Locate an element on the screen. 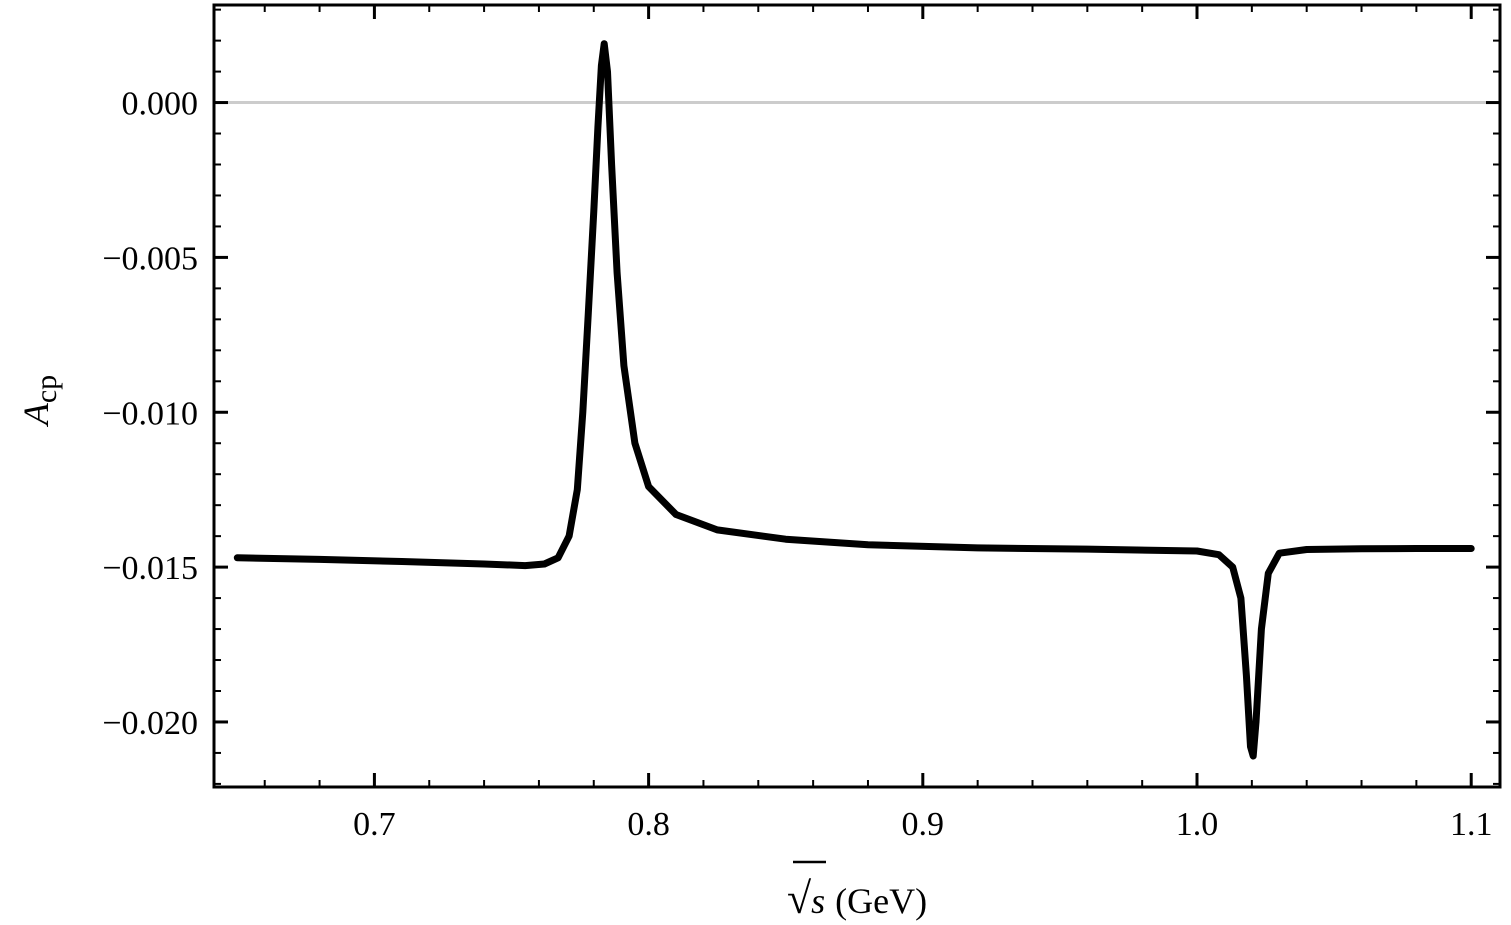 This screenshot has height=925, width=1511. x-tick-labels: 0.7 0.8 0.9 1.0 1.1 is located at coordinates (922, 824).